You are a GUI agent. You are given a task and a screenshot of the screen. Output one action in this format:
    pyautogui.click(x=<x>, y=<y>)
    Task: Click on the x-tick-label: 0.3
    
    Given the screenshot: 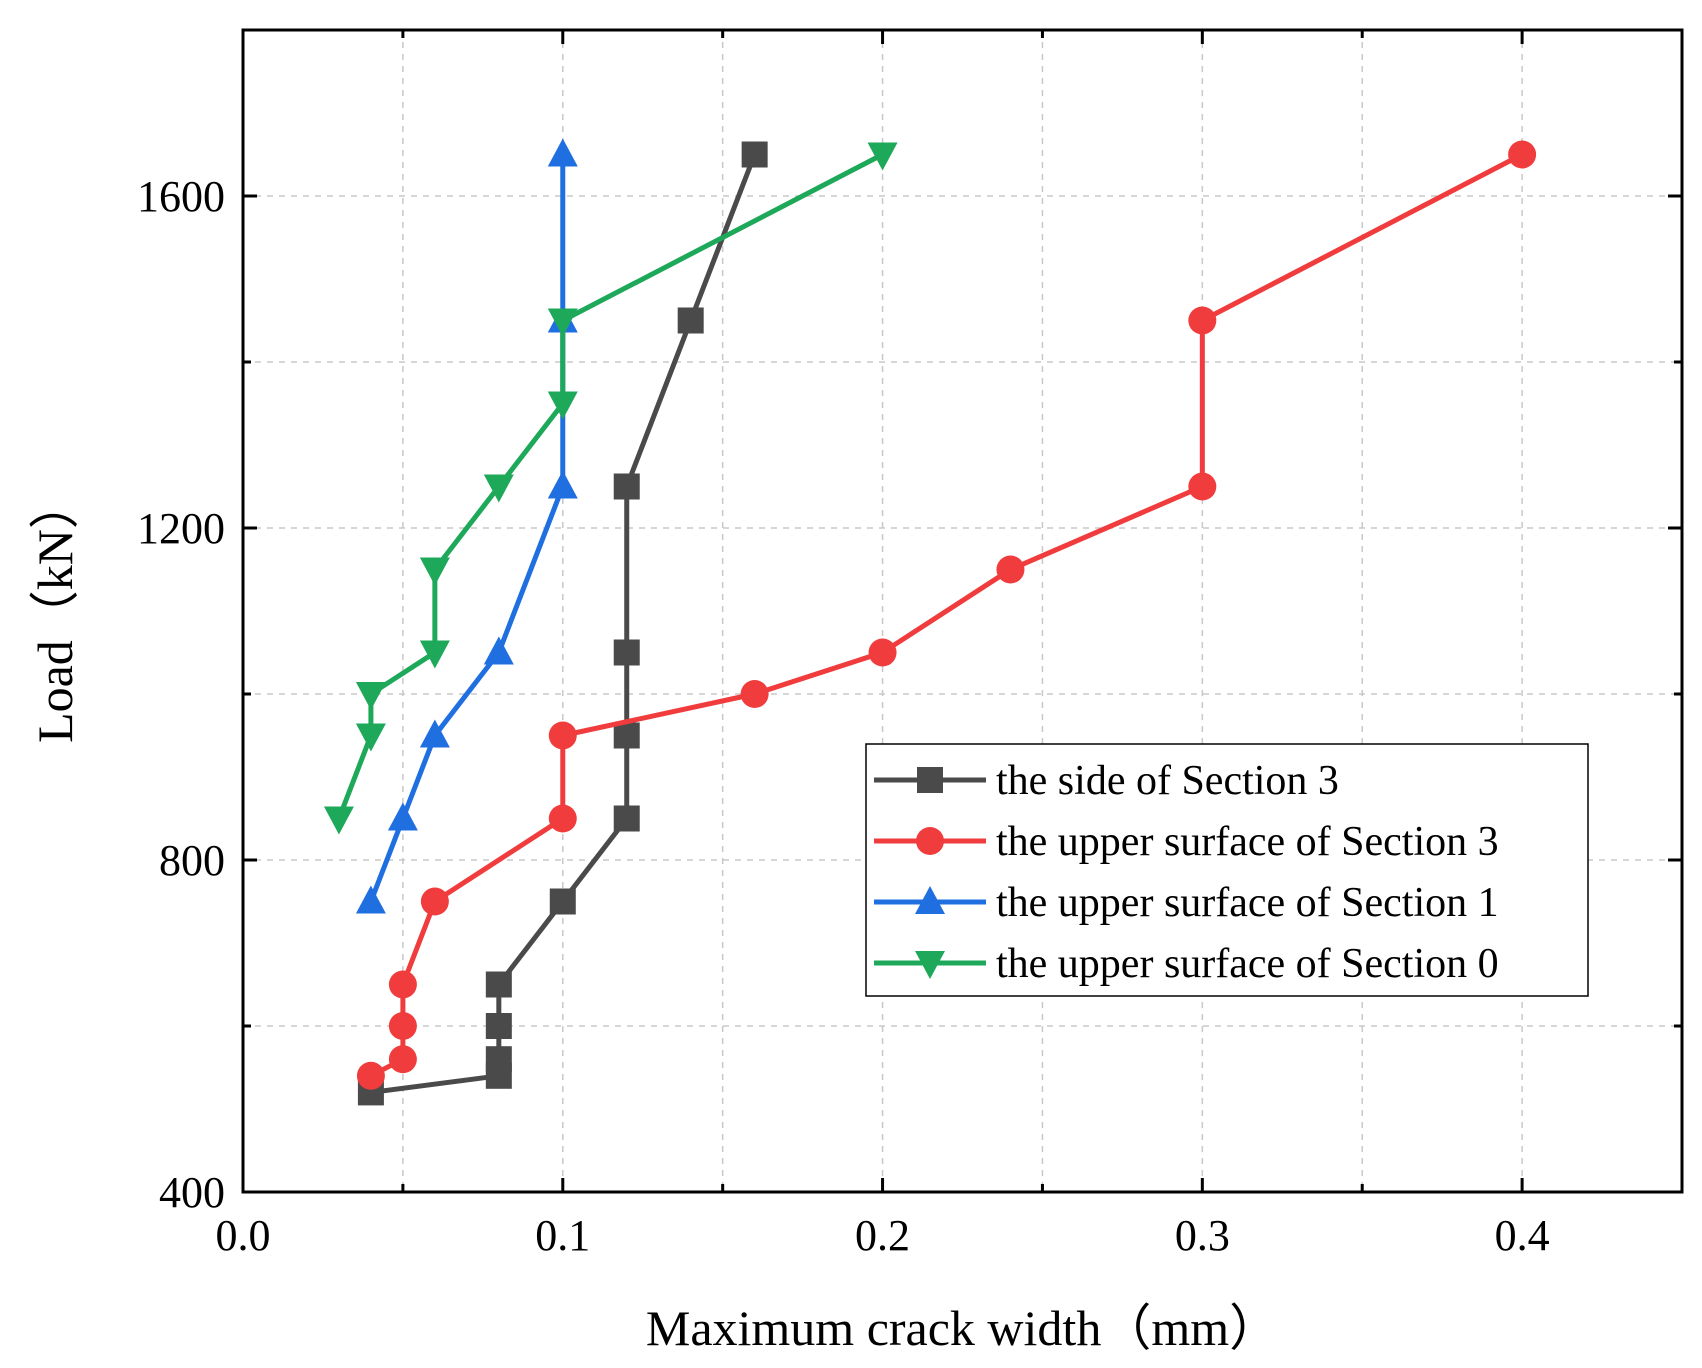 What is the action you would take?
    pyautogui.click(x=1202, y=1235)
    